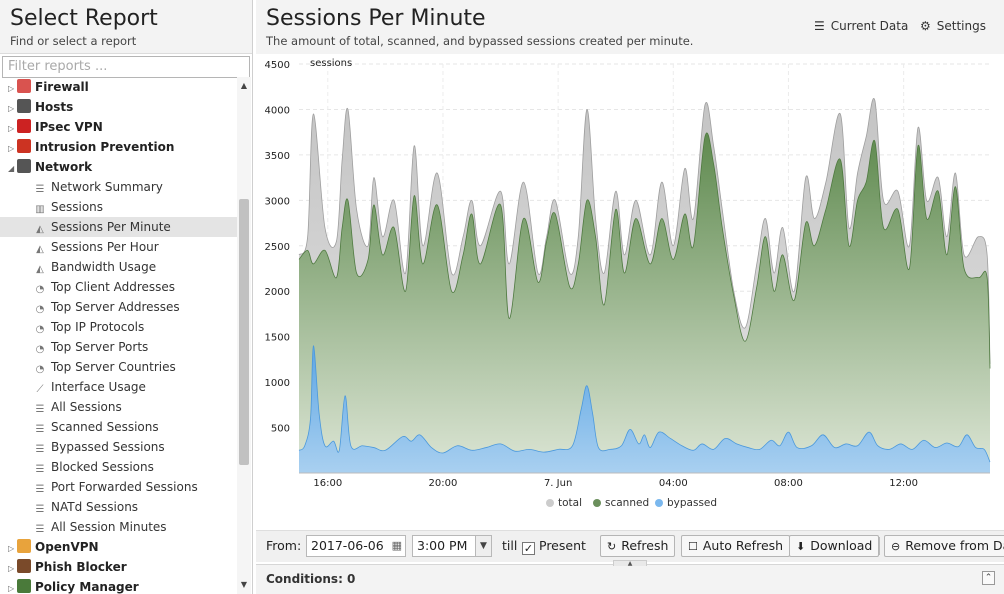 The image size is (1004, 594). What do you see at coordinates (118, 107) in the screenshot?
I see `tree-category-hosts: ▷ Hosts` at bounding box center [118, 107].